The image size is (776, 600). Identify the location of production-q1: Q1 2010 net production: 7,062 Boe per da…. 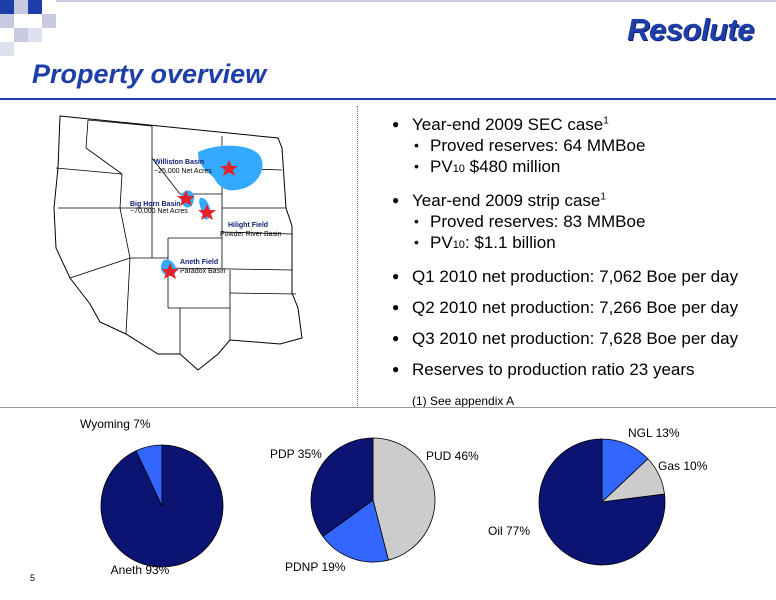
(582, 276).